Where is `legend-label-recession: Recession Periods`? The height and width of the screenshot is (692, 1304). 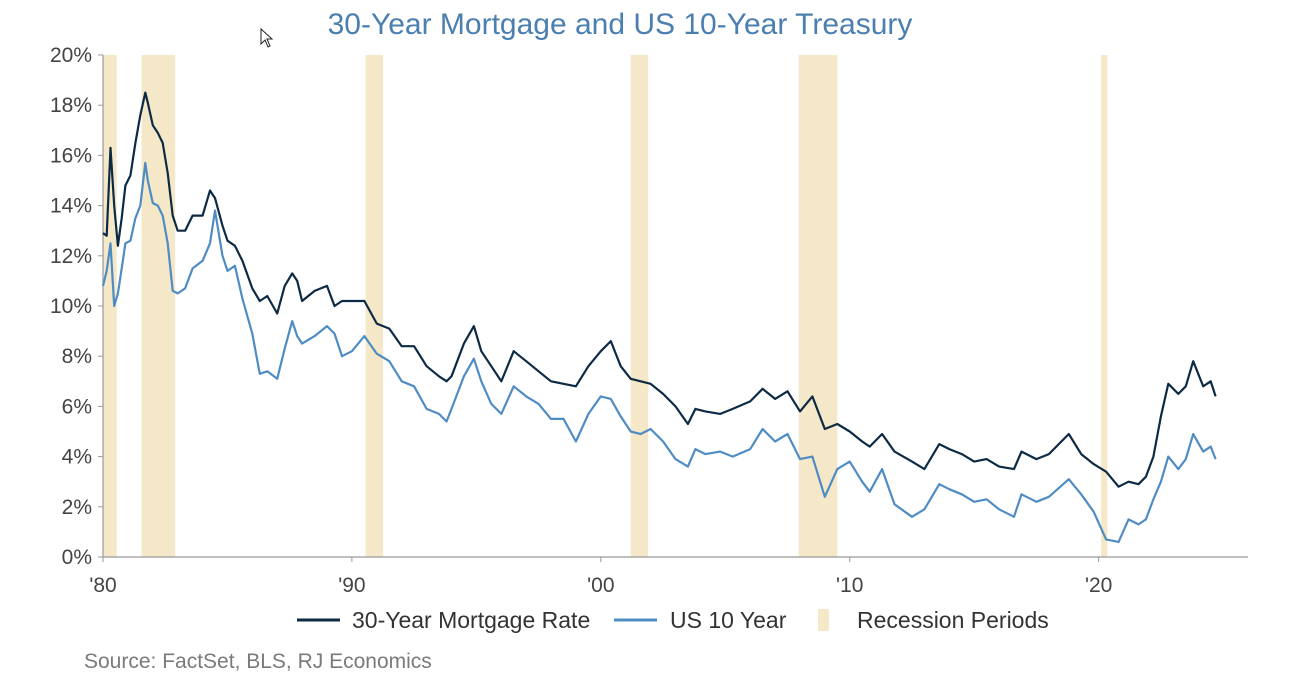 legend-label-recession: Recession Periods is located at coordinates (953, 620).